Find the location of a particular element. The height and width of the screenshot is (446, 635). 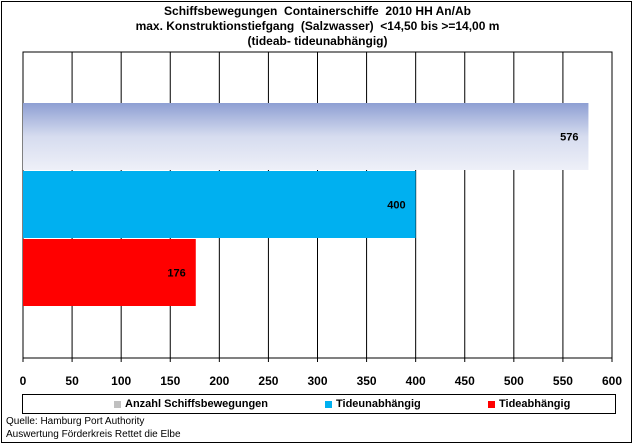

legend-swatch-tideunabhaengig is located at coordinates (328, 404).